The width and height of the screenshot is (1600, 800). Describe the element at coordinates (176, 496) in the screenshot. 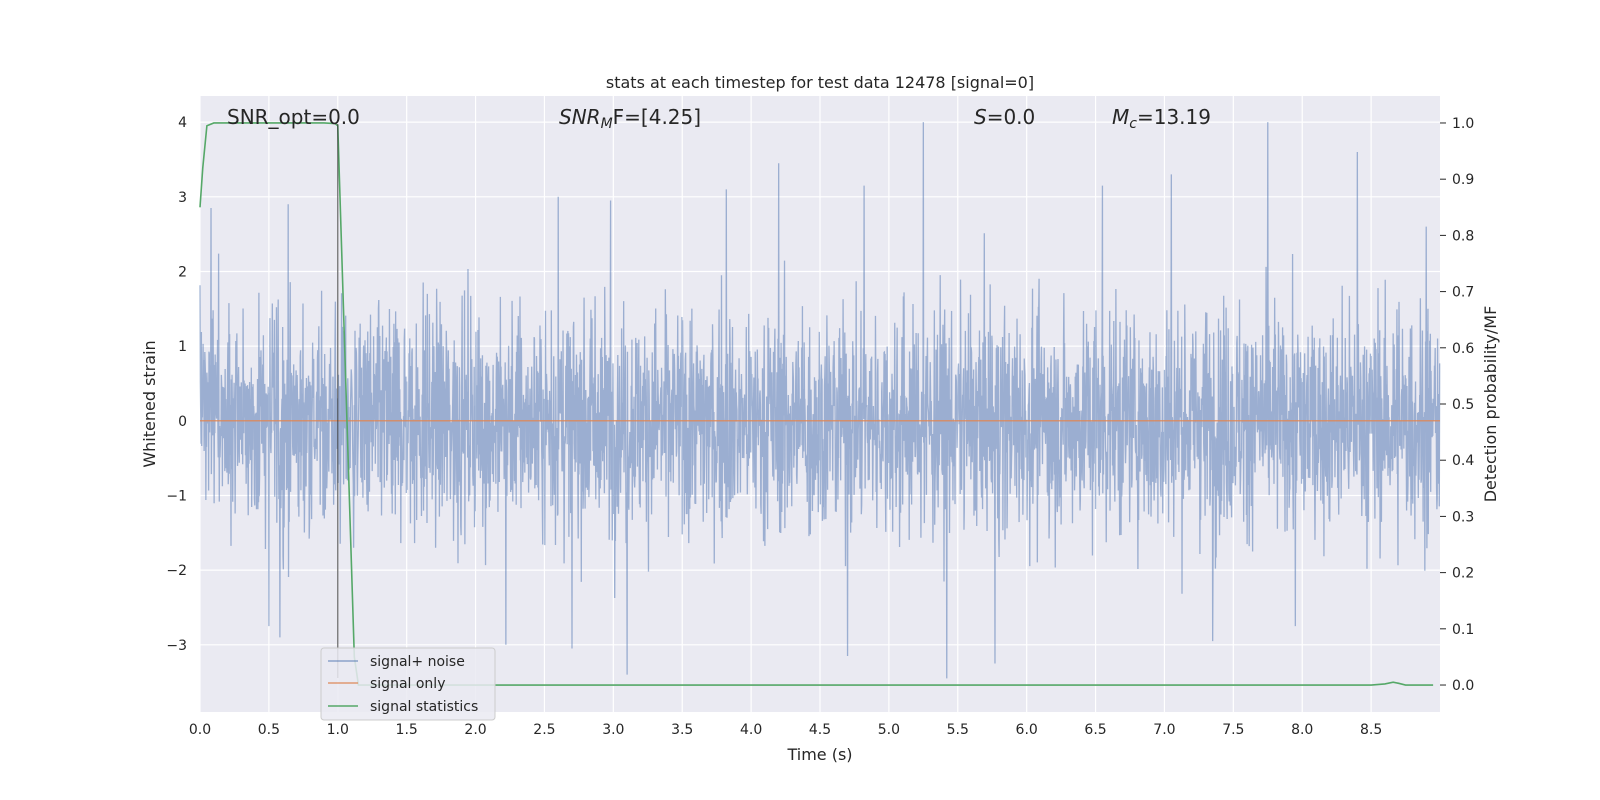

I see `y-tick-label: −1` at that location.